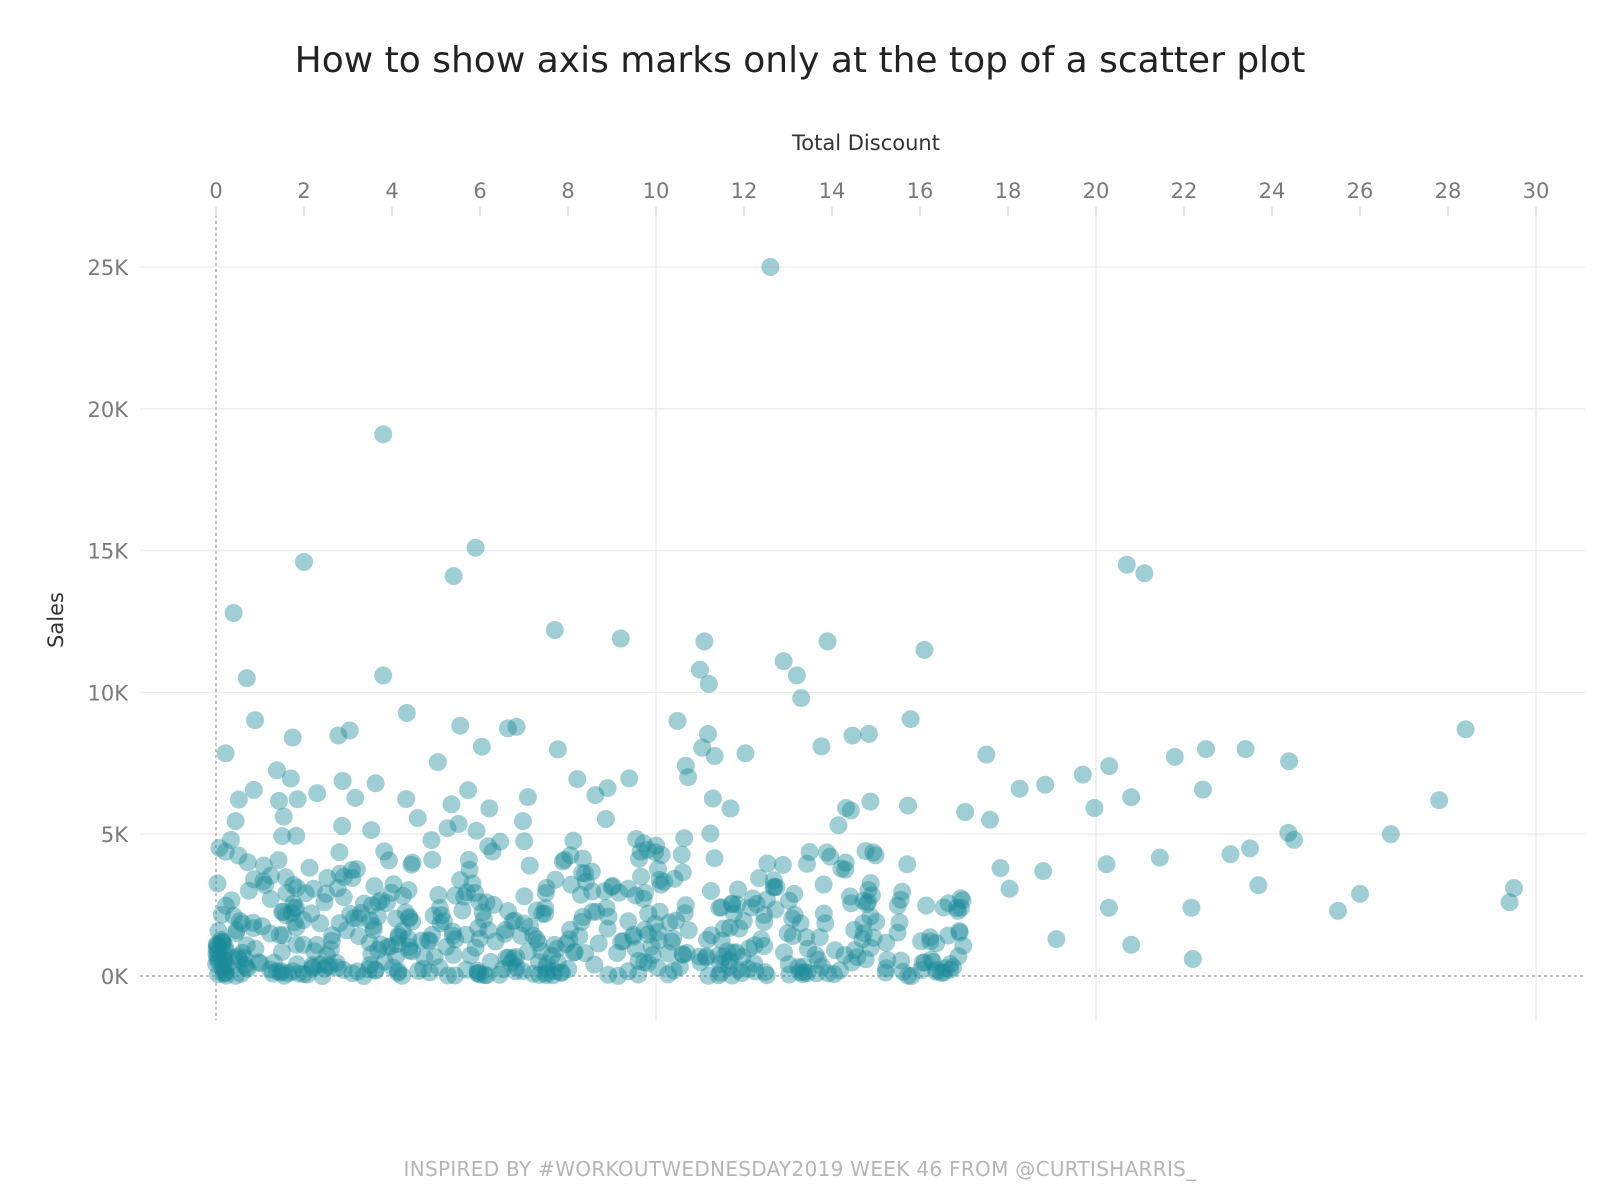  I want to click on x-tick-label: 18, so click(1008, 191).